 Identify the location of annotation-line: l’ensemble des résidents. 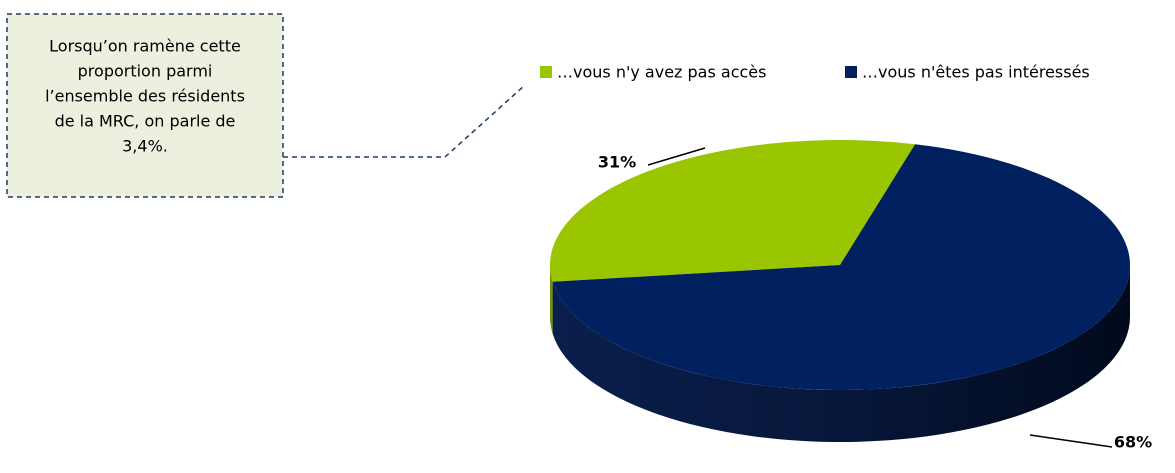
(145, 96).